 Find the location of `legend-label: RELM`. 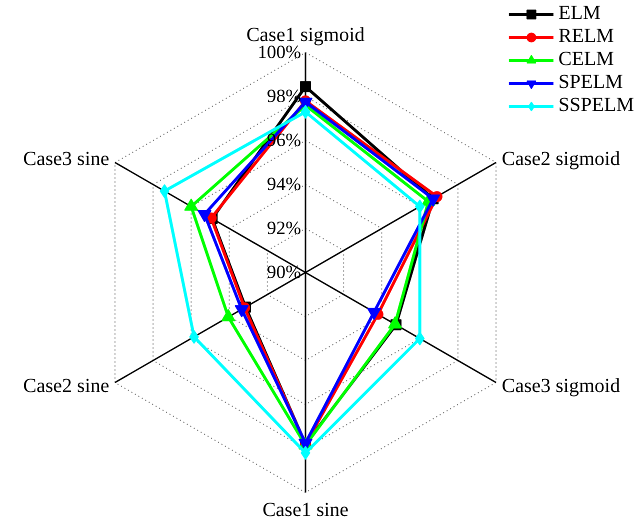

legend-label: RELM is located at coordinates (586, 36).